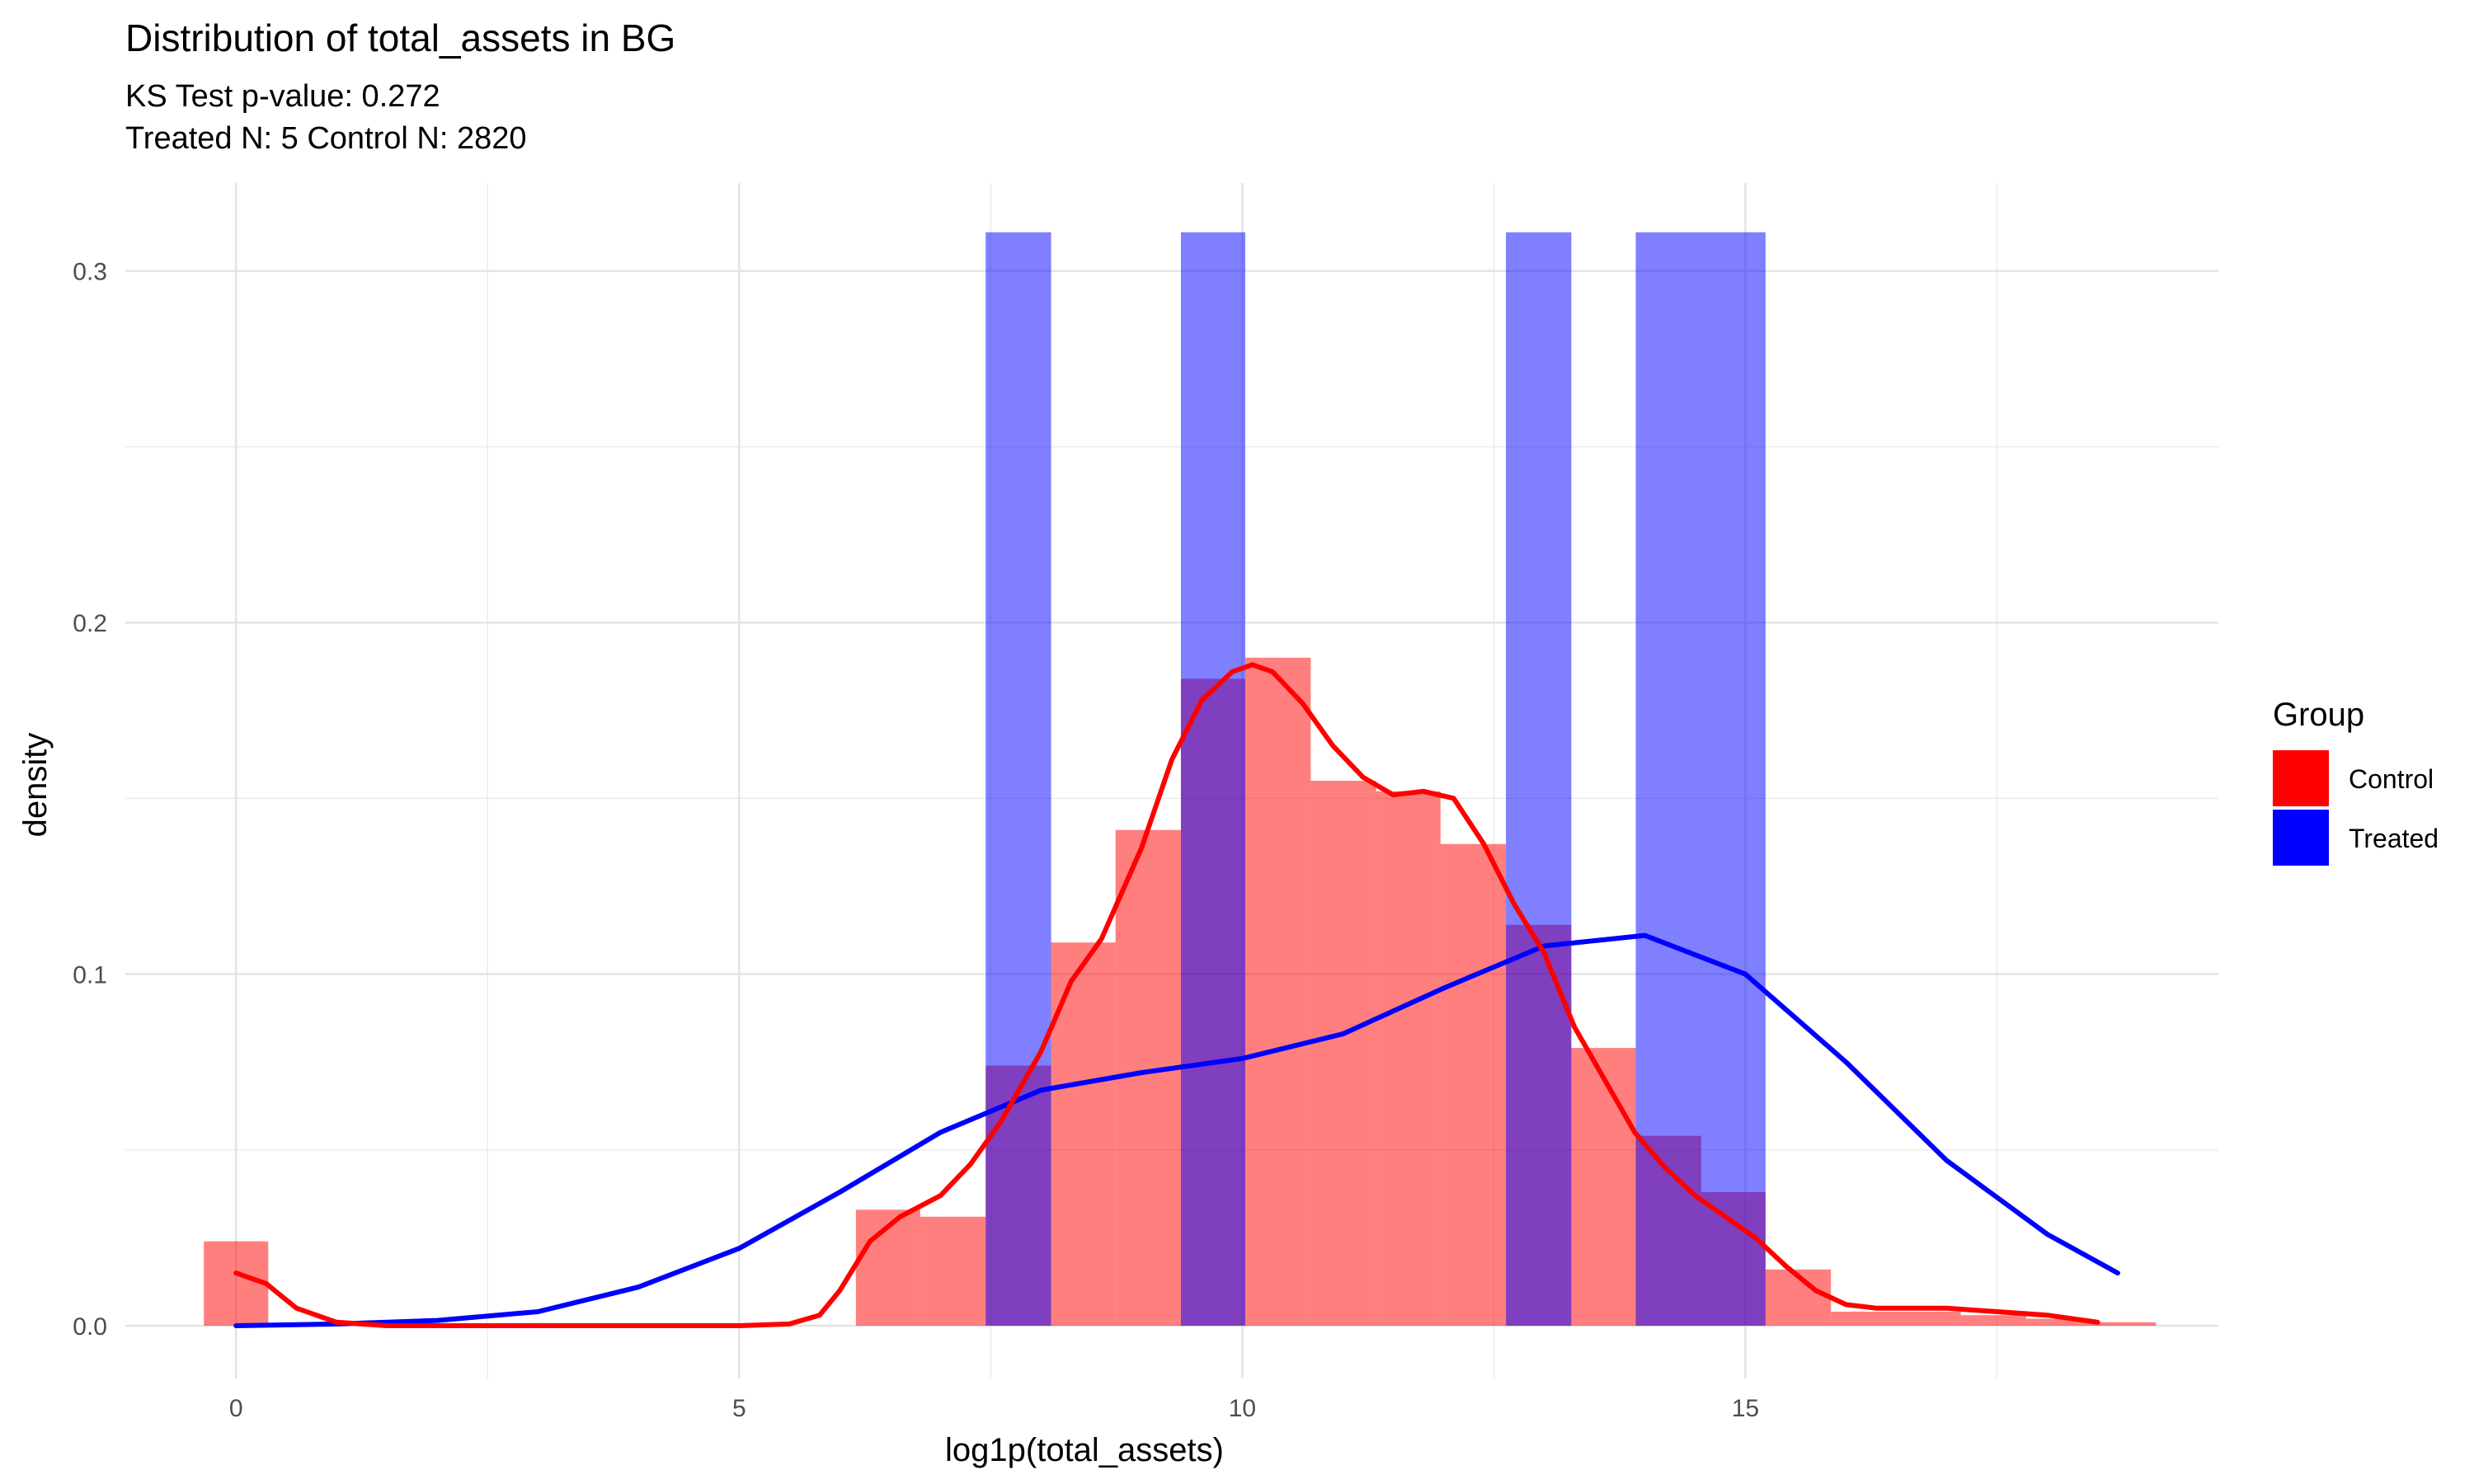 This screenshot has height=1484, width=2474. Describe the element at coordinates (90, 800) in the screenshot. I see `y-axis-ticks: 0.0 0.1 0.2 0.3` at that location.